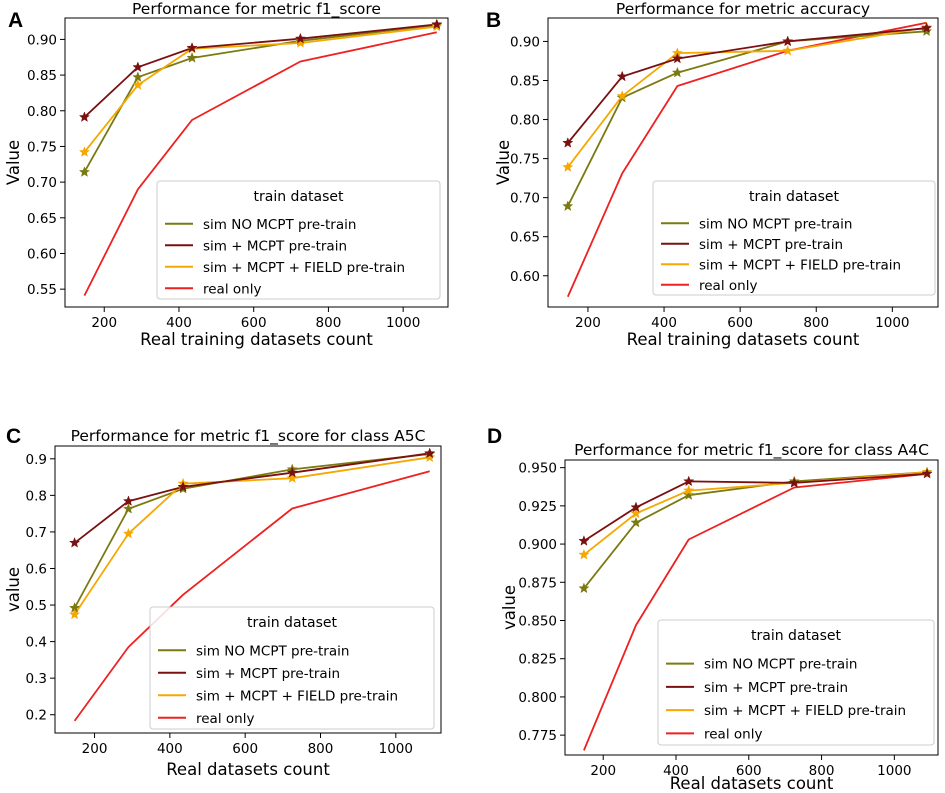 This screenshot has width=945, height=793. I want to click on panel-b-y-axis-label: Value, so click(503, 162).